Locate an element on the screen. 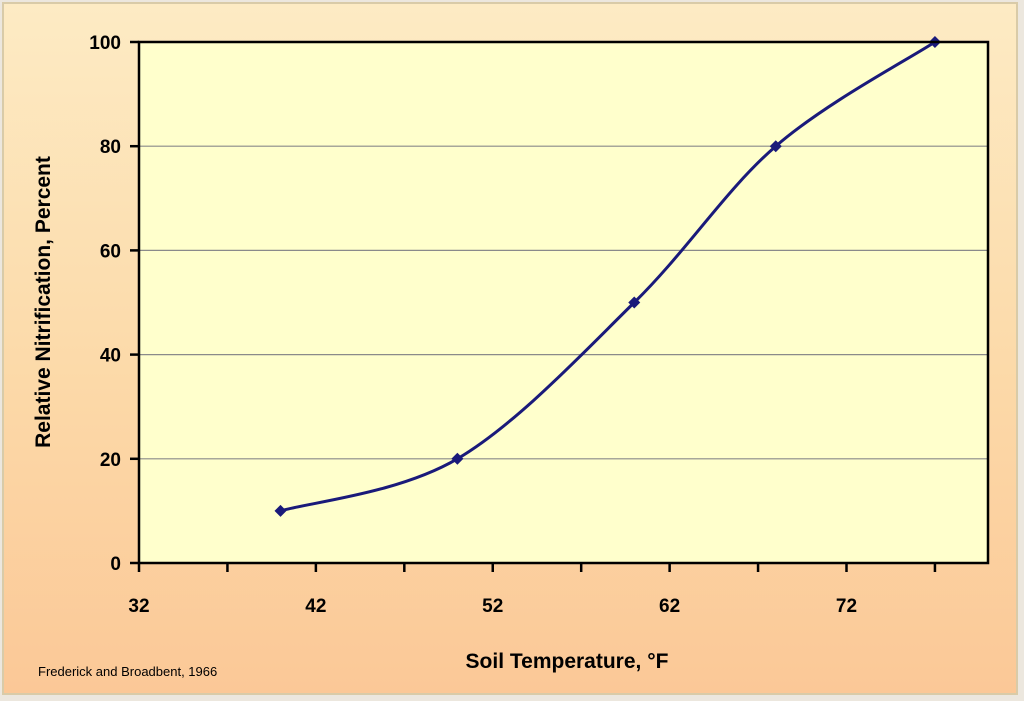  y-tick-label: 80 is located at coordinates (110, 147).